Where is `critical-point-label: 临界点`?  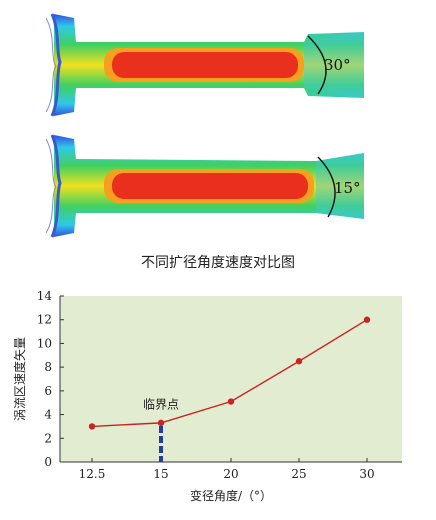
critical-point-label: 临界点 is located at coordinates (161, 405).